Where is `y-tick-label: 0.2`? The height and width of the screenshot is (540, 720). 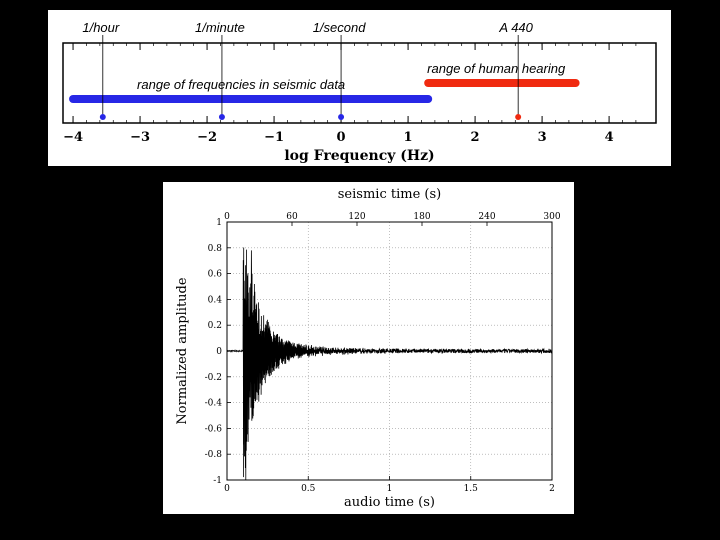
y-tick-label: 0.2 is located at coordinates (215, 326).